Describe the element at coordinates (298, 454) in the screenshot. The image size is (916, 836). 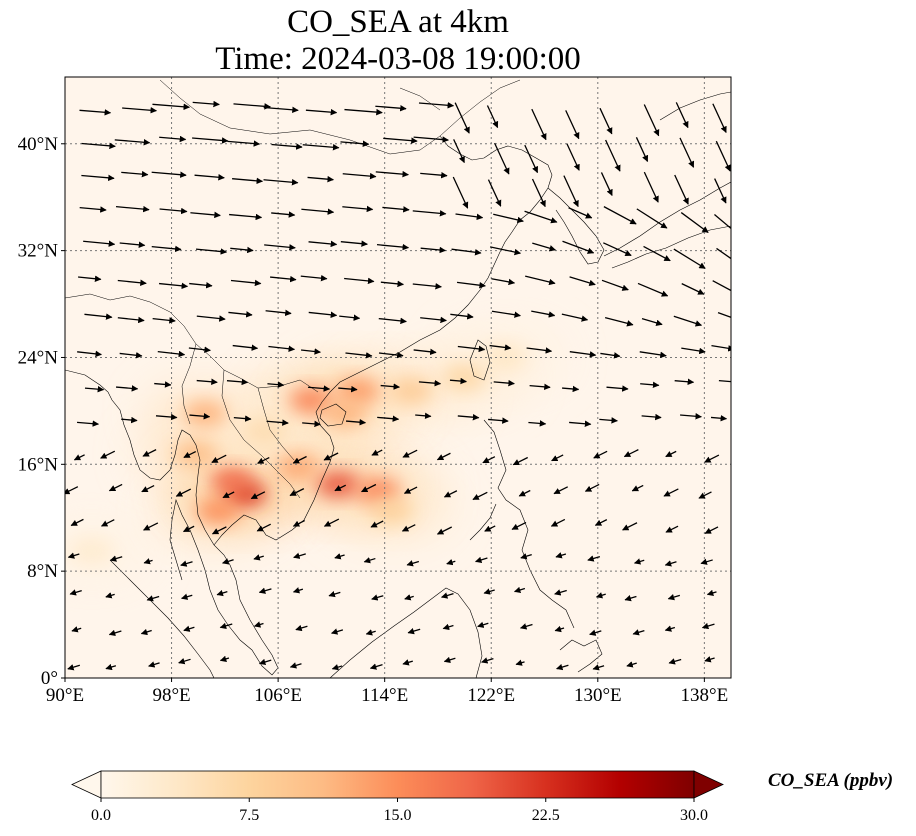
I see `co-plume-layer` at that location.